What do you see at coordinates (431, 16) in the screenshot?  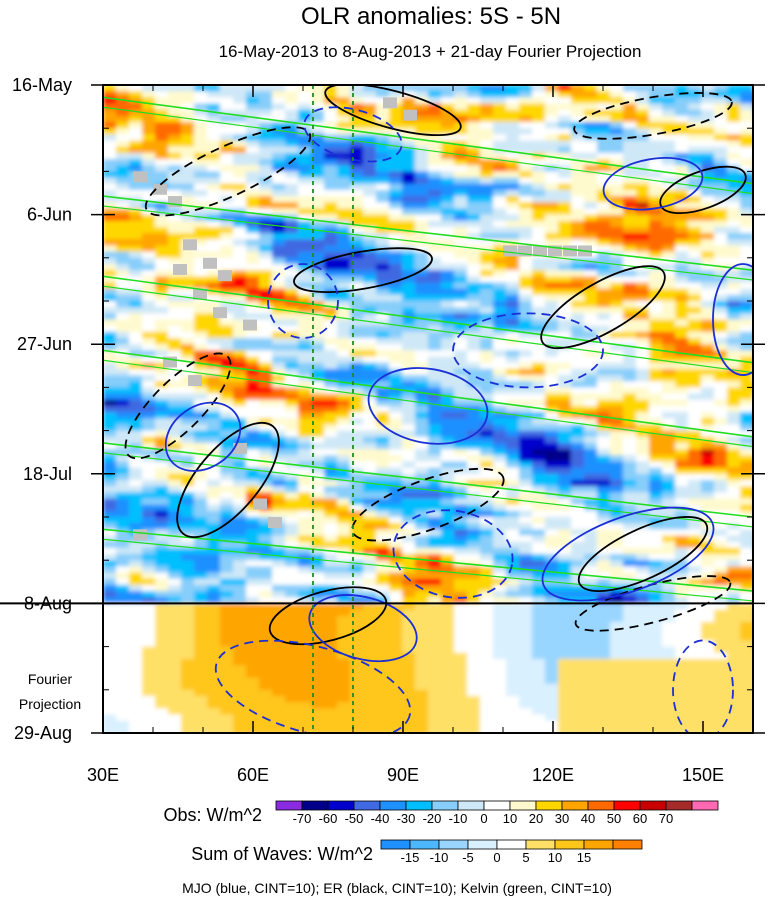 I see `chart-title: OLR anomalies: 5S - 5N` at bounding box center [431, 16].